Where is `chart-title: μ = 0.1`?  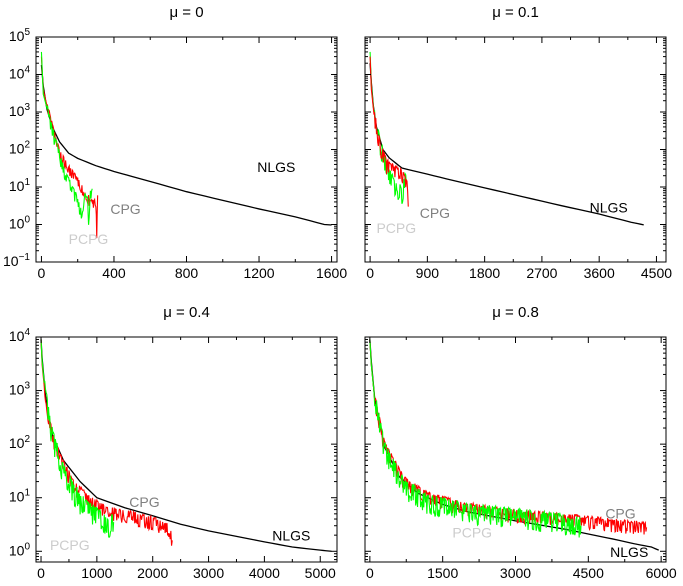
chart-title: μ = 0.1 is located at coordinates (515, 12).